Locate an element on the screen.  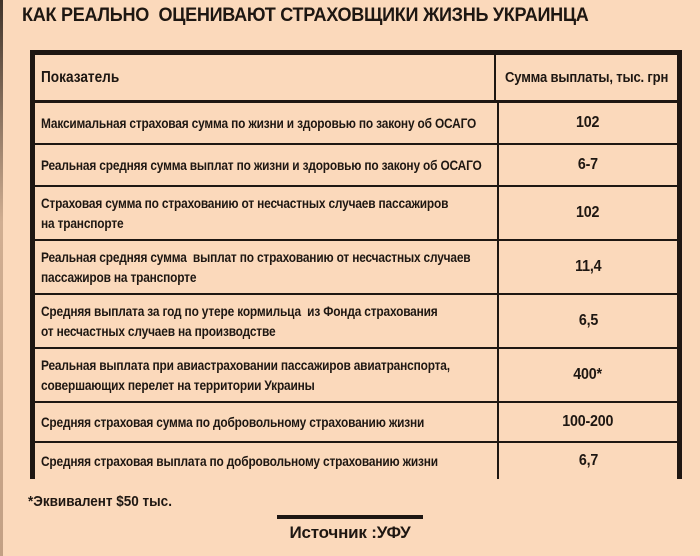
source-block: Источник :УФУ is located at coordinates (350, 529).